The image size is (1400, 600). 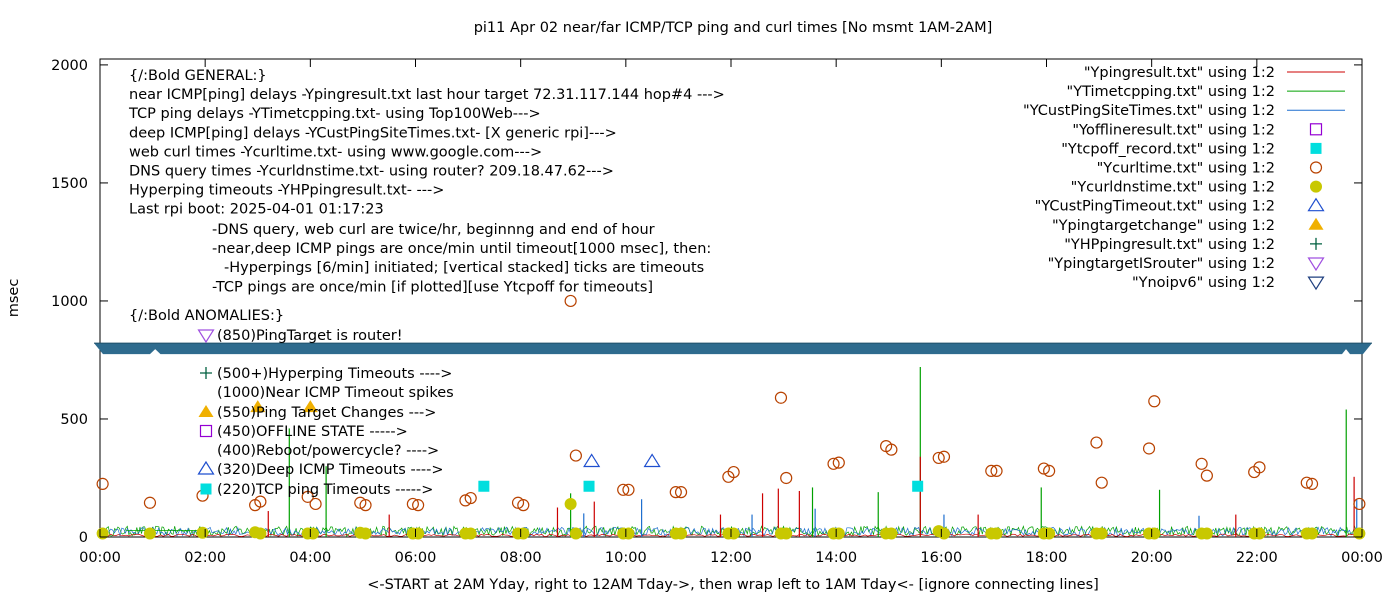 I want to click on x-tick-label: 12:00, so click(x=731, y=558).